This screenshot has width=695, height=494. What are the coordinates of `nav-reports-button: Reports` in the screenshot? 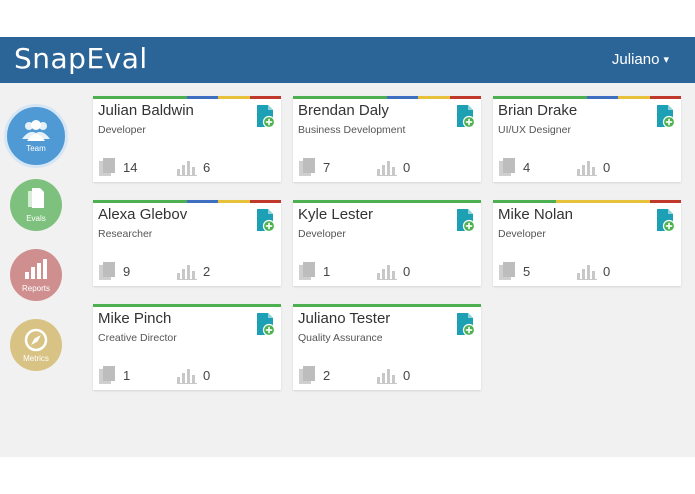 It's located at (36, 275).